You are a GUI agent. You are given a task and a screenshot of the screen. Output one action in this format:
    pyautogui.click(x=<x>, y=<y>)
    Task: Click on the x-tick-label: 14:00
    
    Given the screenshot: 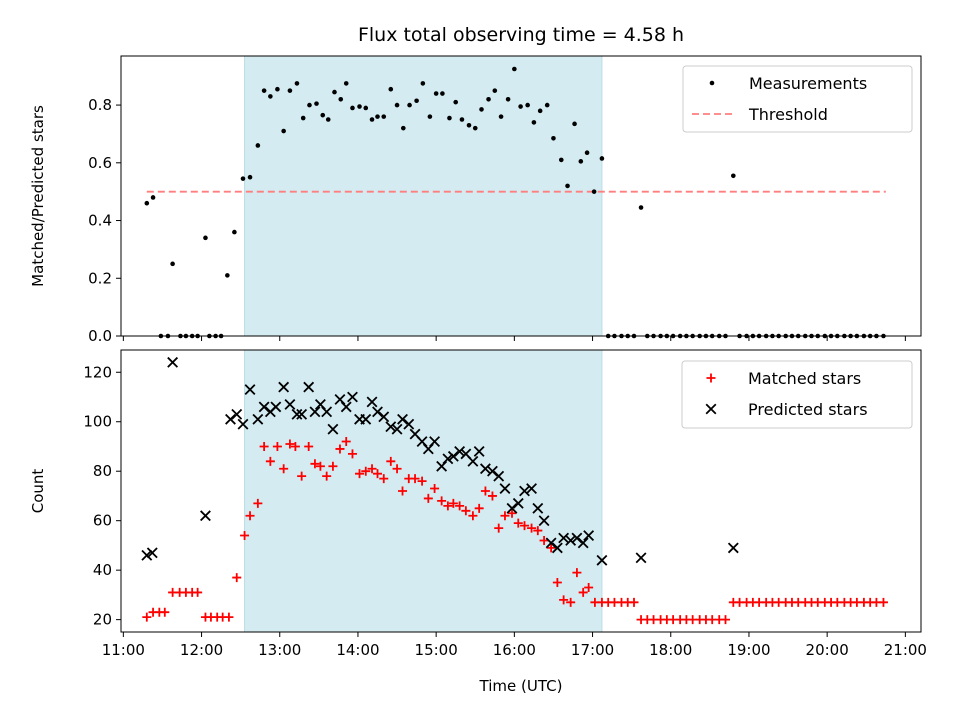 What is the action you would take?
    pyautogui.click(x=357, y=650)
    